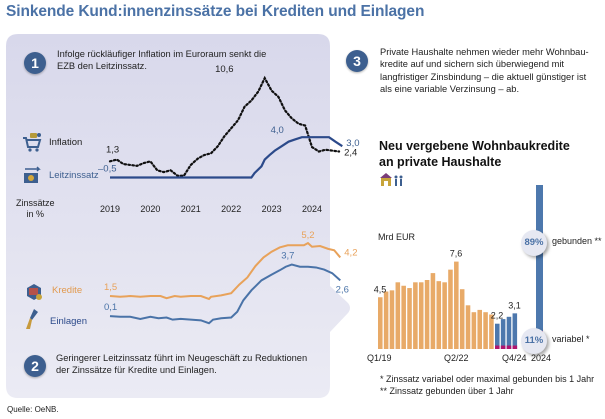 The height and width of the screenshot is (419, 605). I want to click on x-tick-2022: 2022, so click(231, 209).